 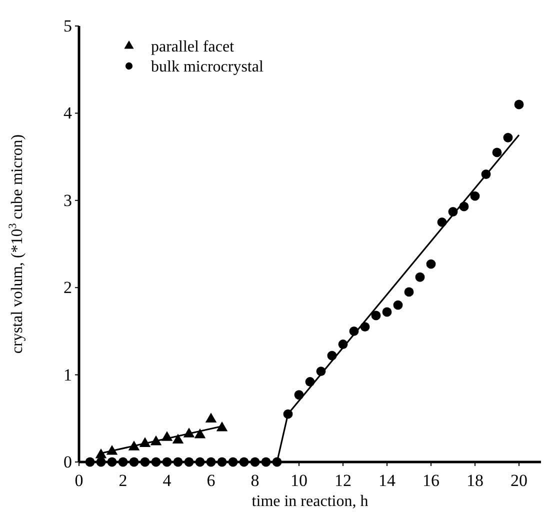 What do you see at coordinates (123, 480) in the screenshot?
I see `x-tick-label: 2` at bounding box center [123, 480].